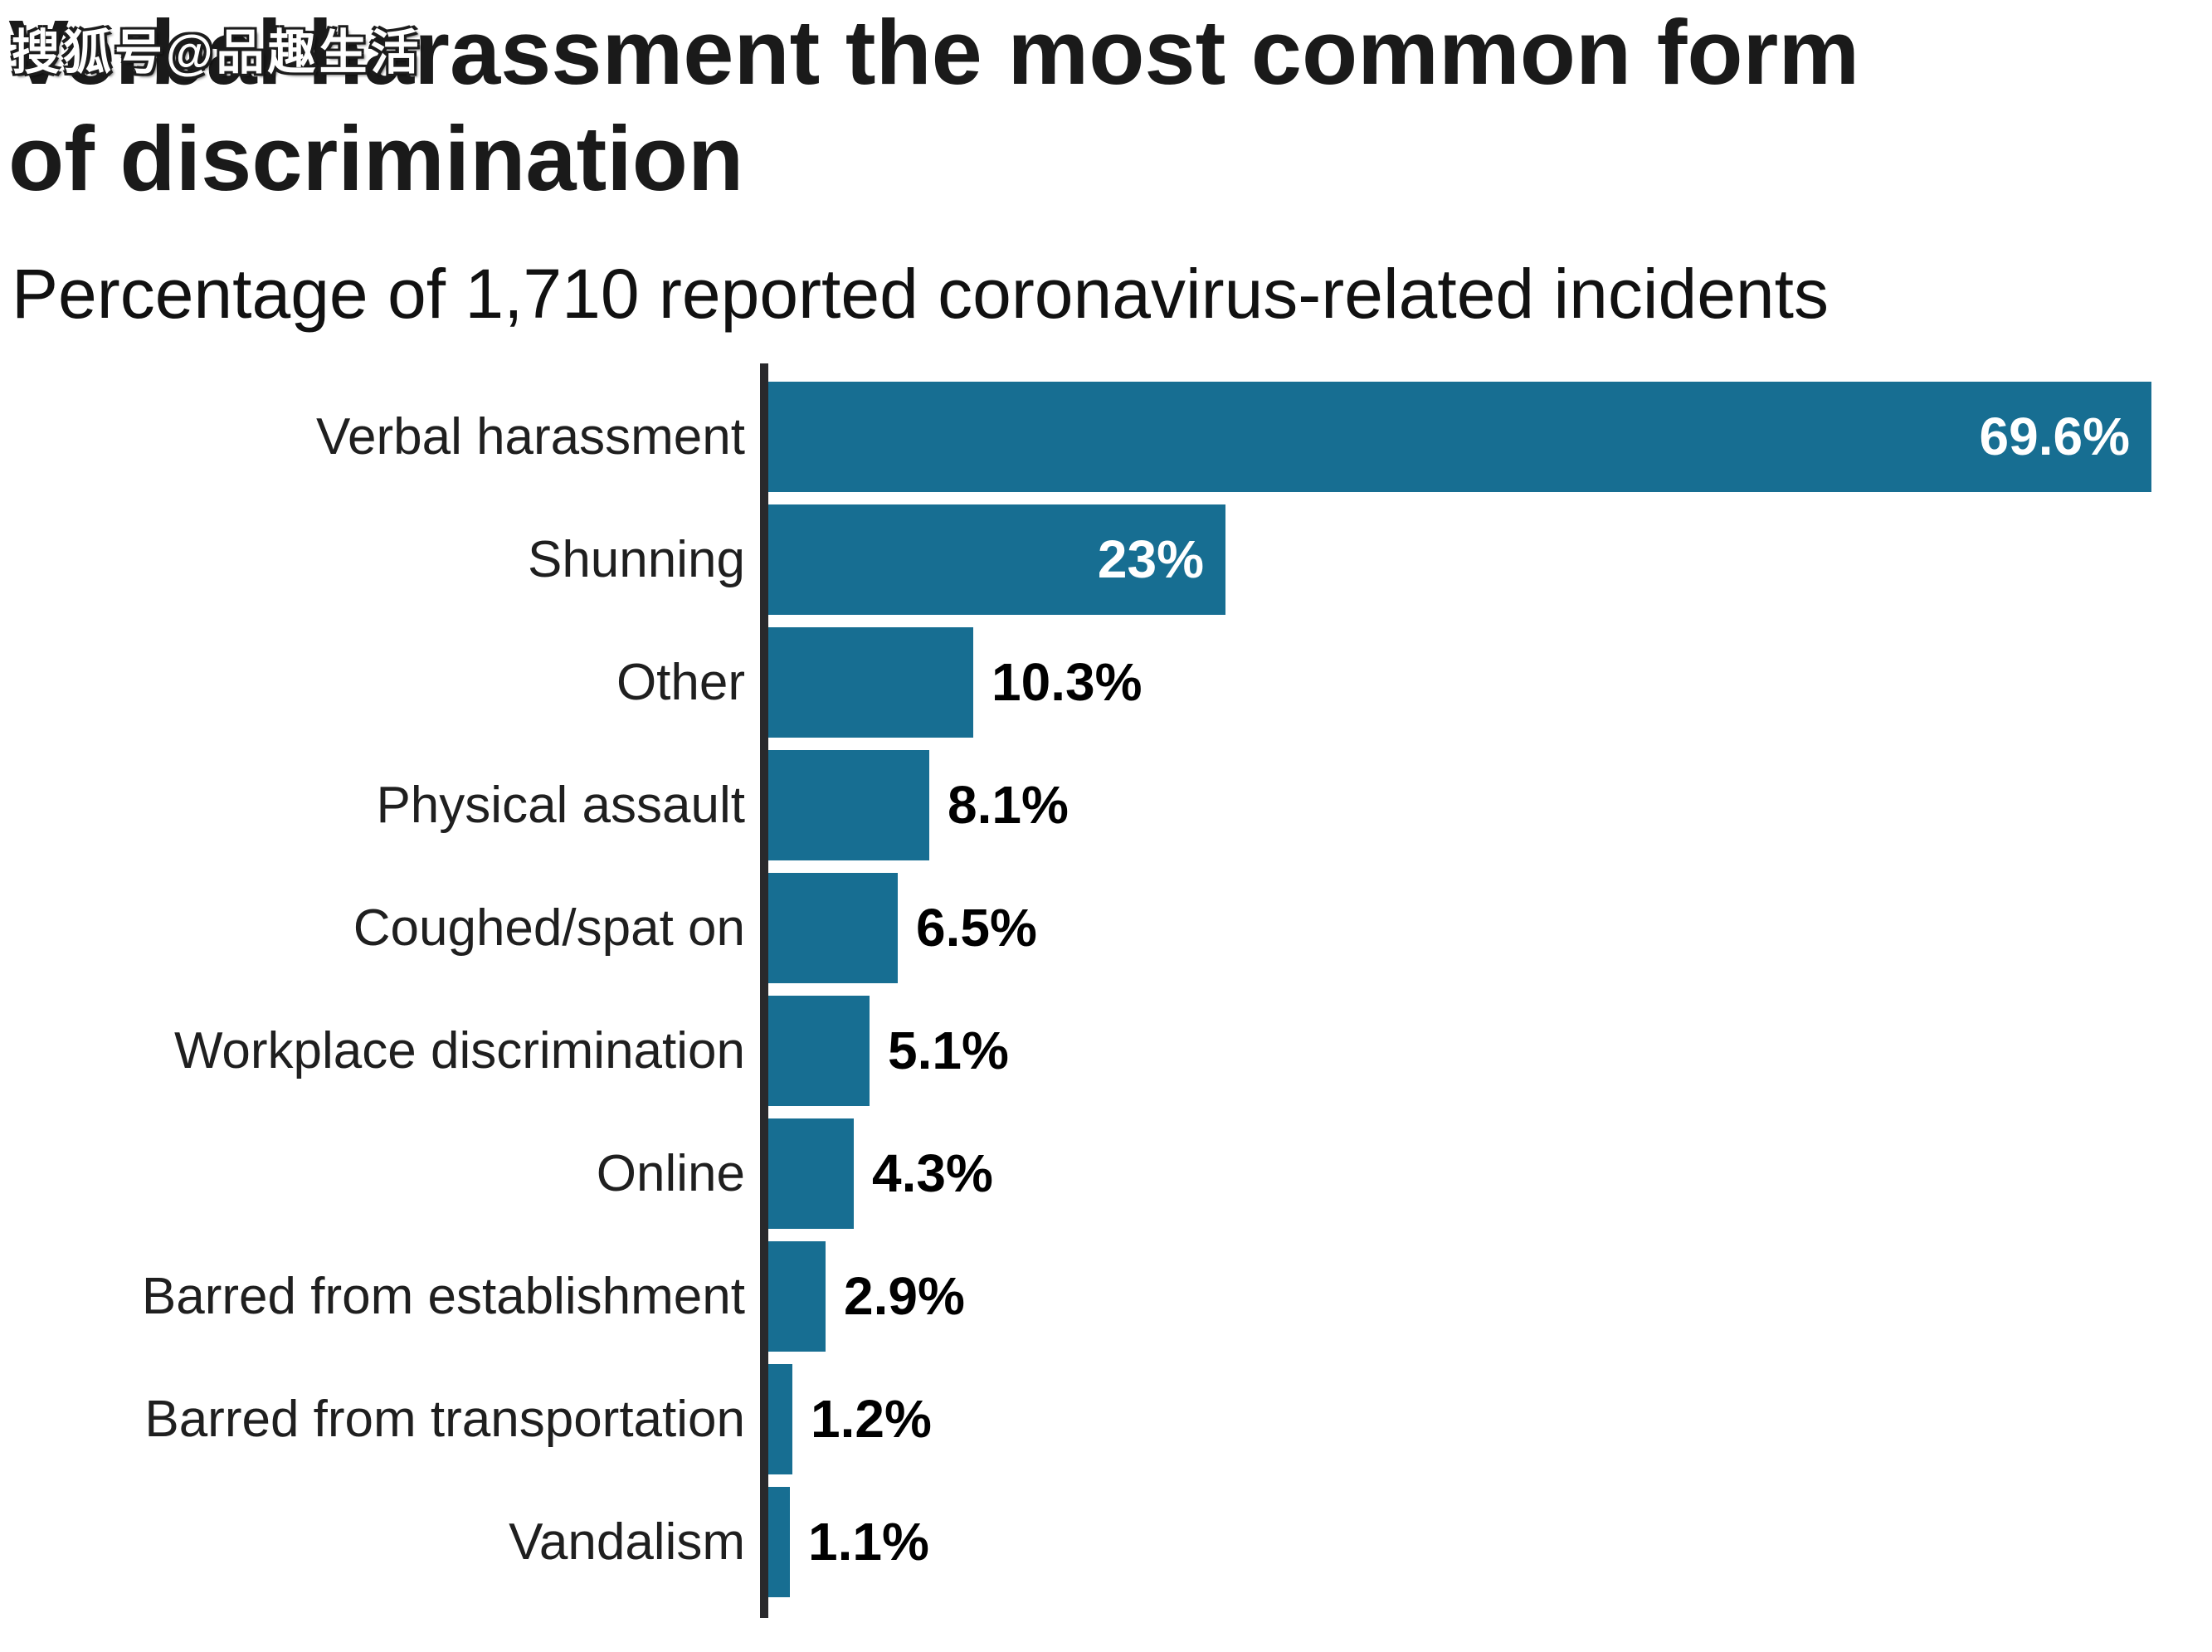 Image resolution: width=2212 pixels, height=1652 pixels. What do you see at coordinates (443, 1296) in the screenshot?
I see `category-label: Barred from establishment` at bounding box center [443, 1296].